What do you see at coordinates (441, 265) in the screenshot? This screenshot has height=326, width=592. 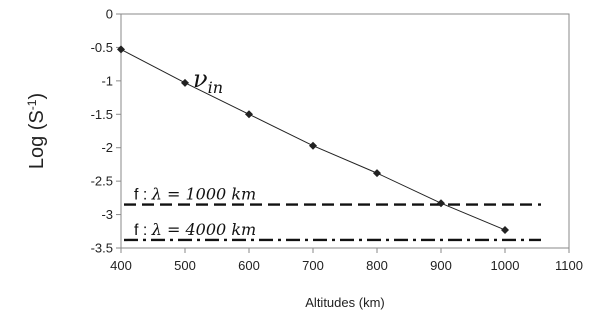 I see `x-tick-label: 900` at bounding box center [441, 265].